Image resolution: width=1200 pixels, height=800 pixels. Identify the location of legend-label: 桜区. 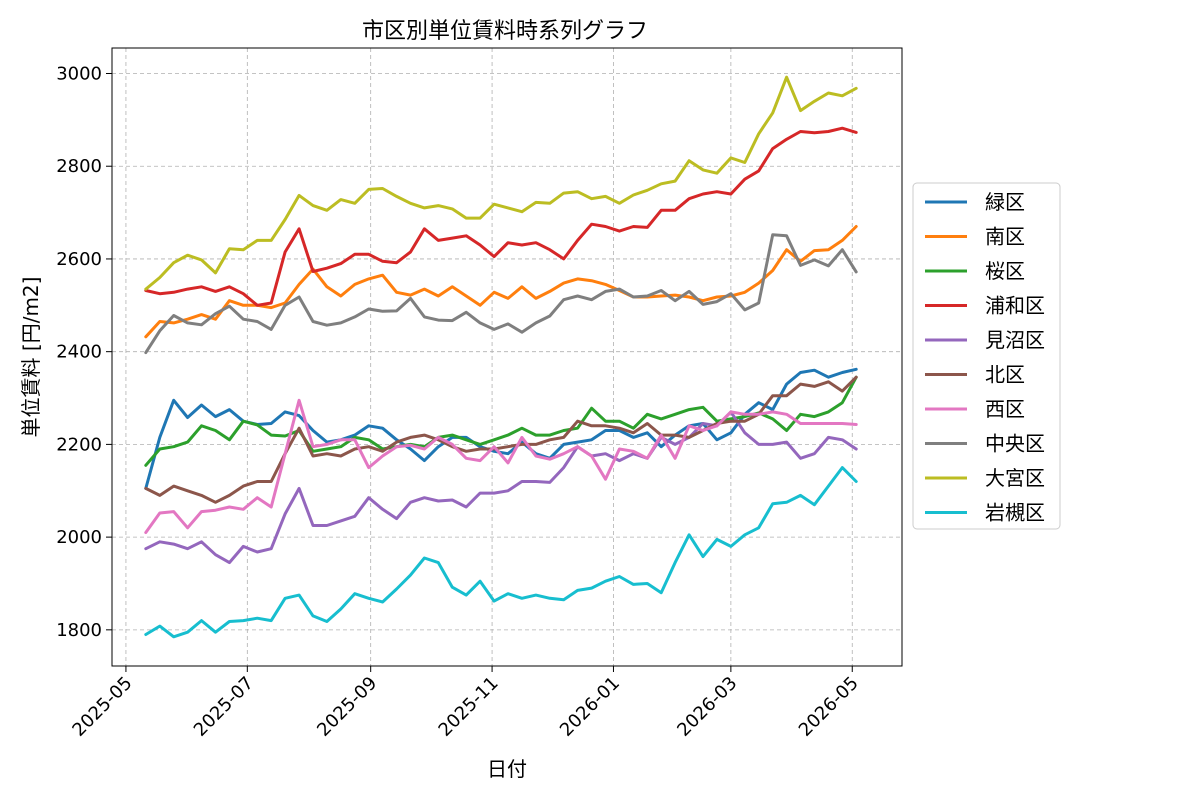
(1005, 271).